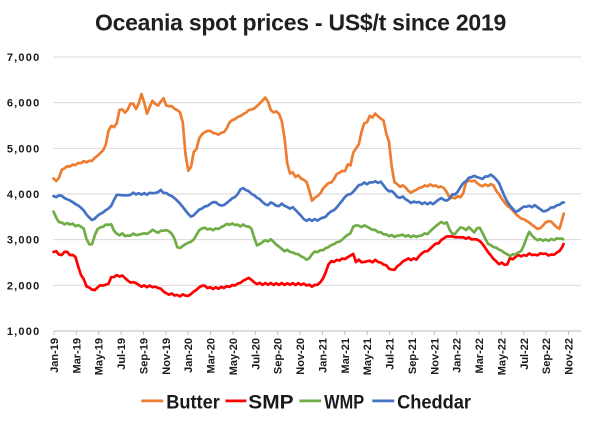 This screenshot has height=423, width=600. What do you see at coordinates (24, 241) in the screenshot?
I see `svg-text: 3,000` at bounding box center [24, 241].